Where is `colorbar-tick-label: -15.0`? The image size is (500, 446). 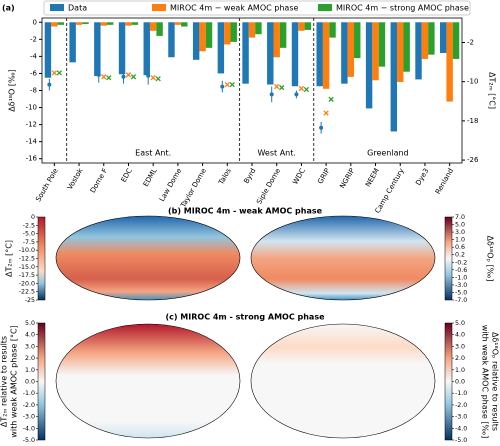 colorbar-tick-label: -15.0 is located at coordinates (27, 267).